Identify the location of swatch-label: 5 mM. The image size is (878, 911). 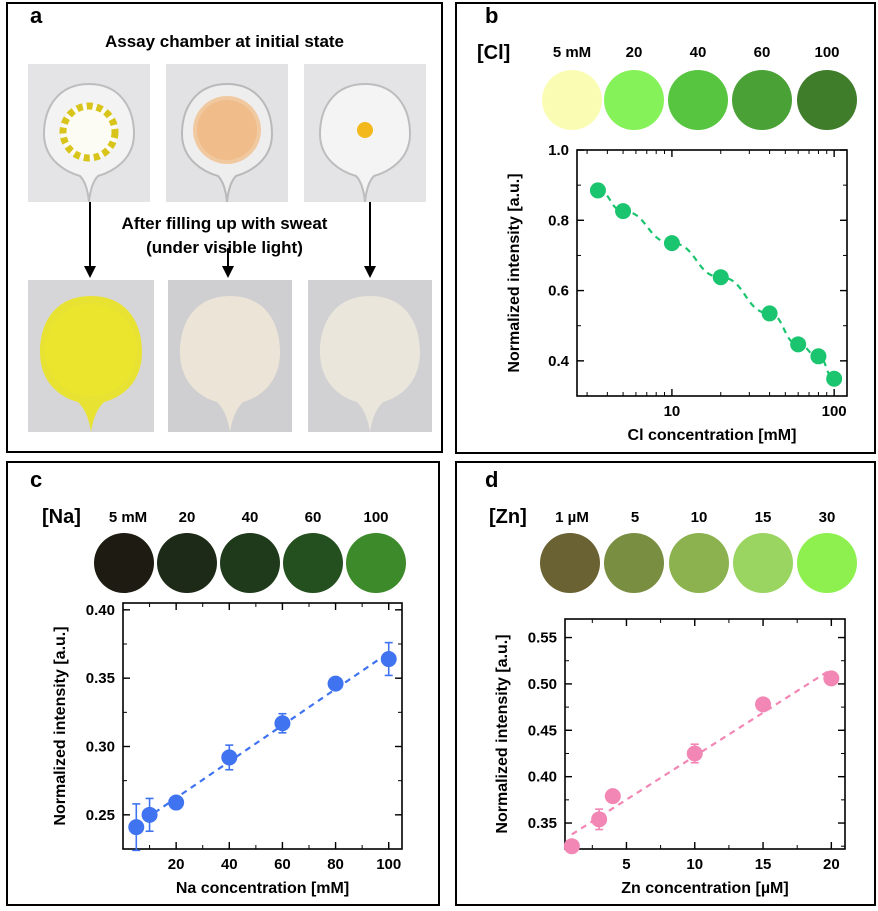
(572, 52).